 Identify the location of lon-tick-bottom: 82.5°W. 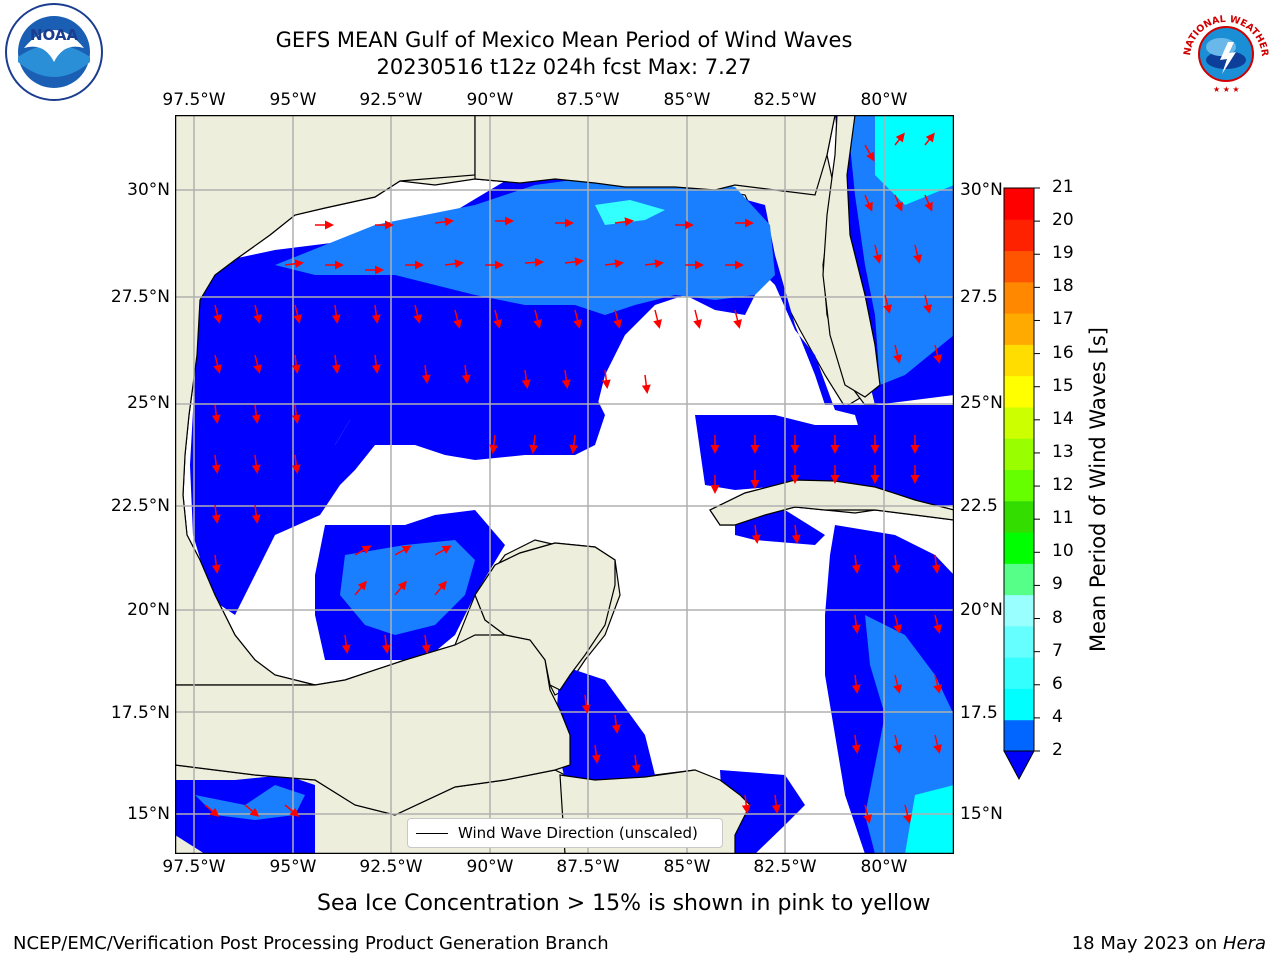
(785, 867).